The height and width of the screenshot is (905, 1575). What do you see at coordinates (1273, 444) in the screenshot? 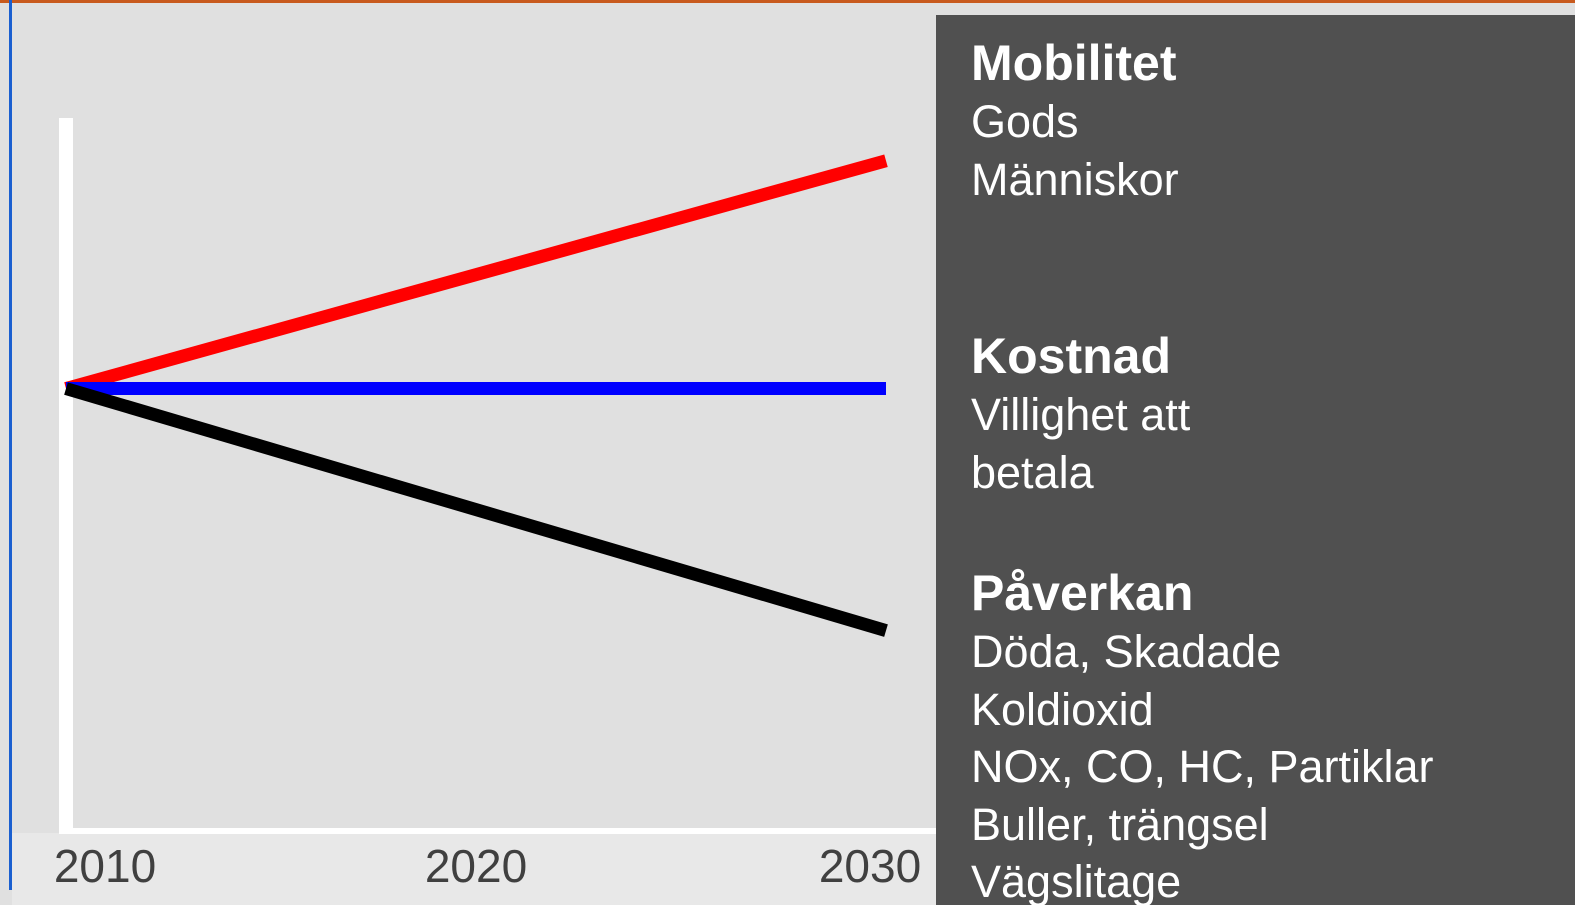
I see `legend-group: Kostnad Villighet att betala` at bounding box center [1273, 444].